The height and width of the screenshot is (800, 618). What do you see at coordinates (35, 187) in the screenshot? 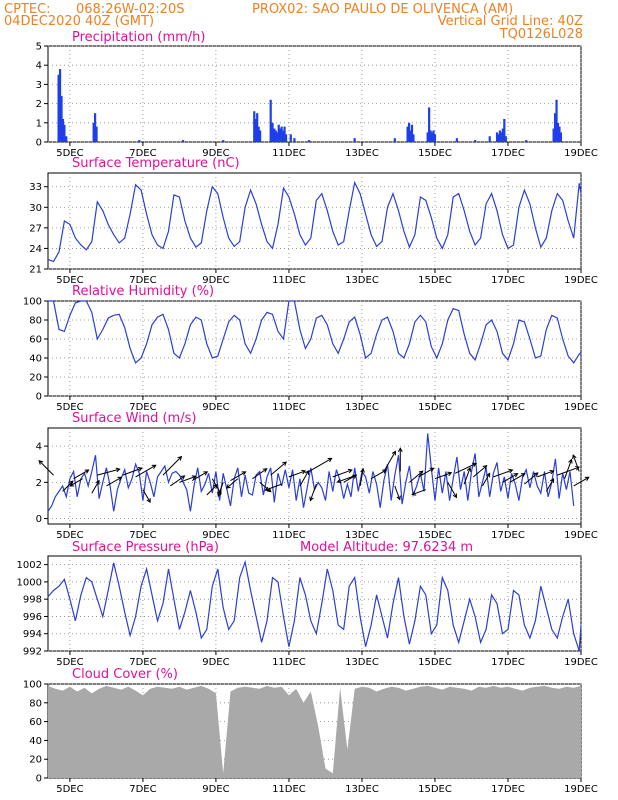
I see `temp-ytick-label: 33` at bounding box center [35, 187].